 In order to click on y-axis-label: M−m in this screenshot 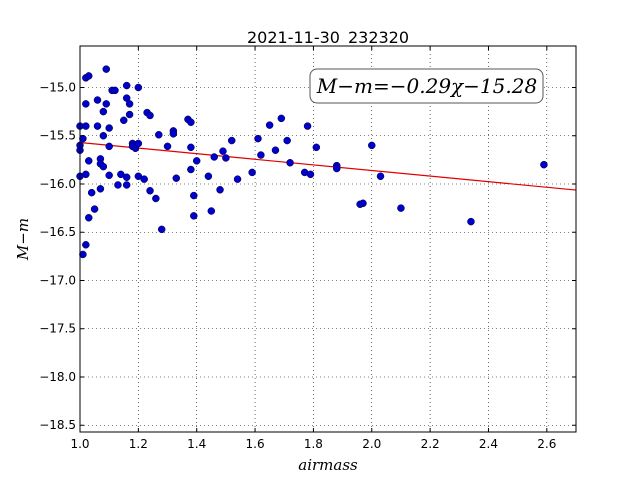, I will do `click(23, 239)`.